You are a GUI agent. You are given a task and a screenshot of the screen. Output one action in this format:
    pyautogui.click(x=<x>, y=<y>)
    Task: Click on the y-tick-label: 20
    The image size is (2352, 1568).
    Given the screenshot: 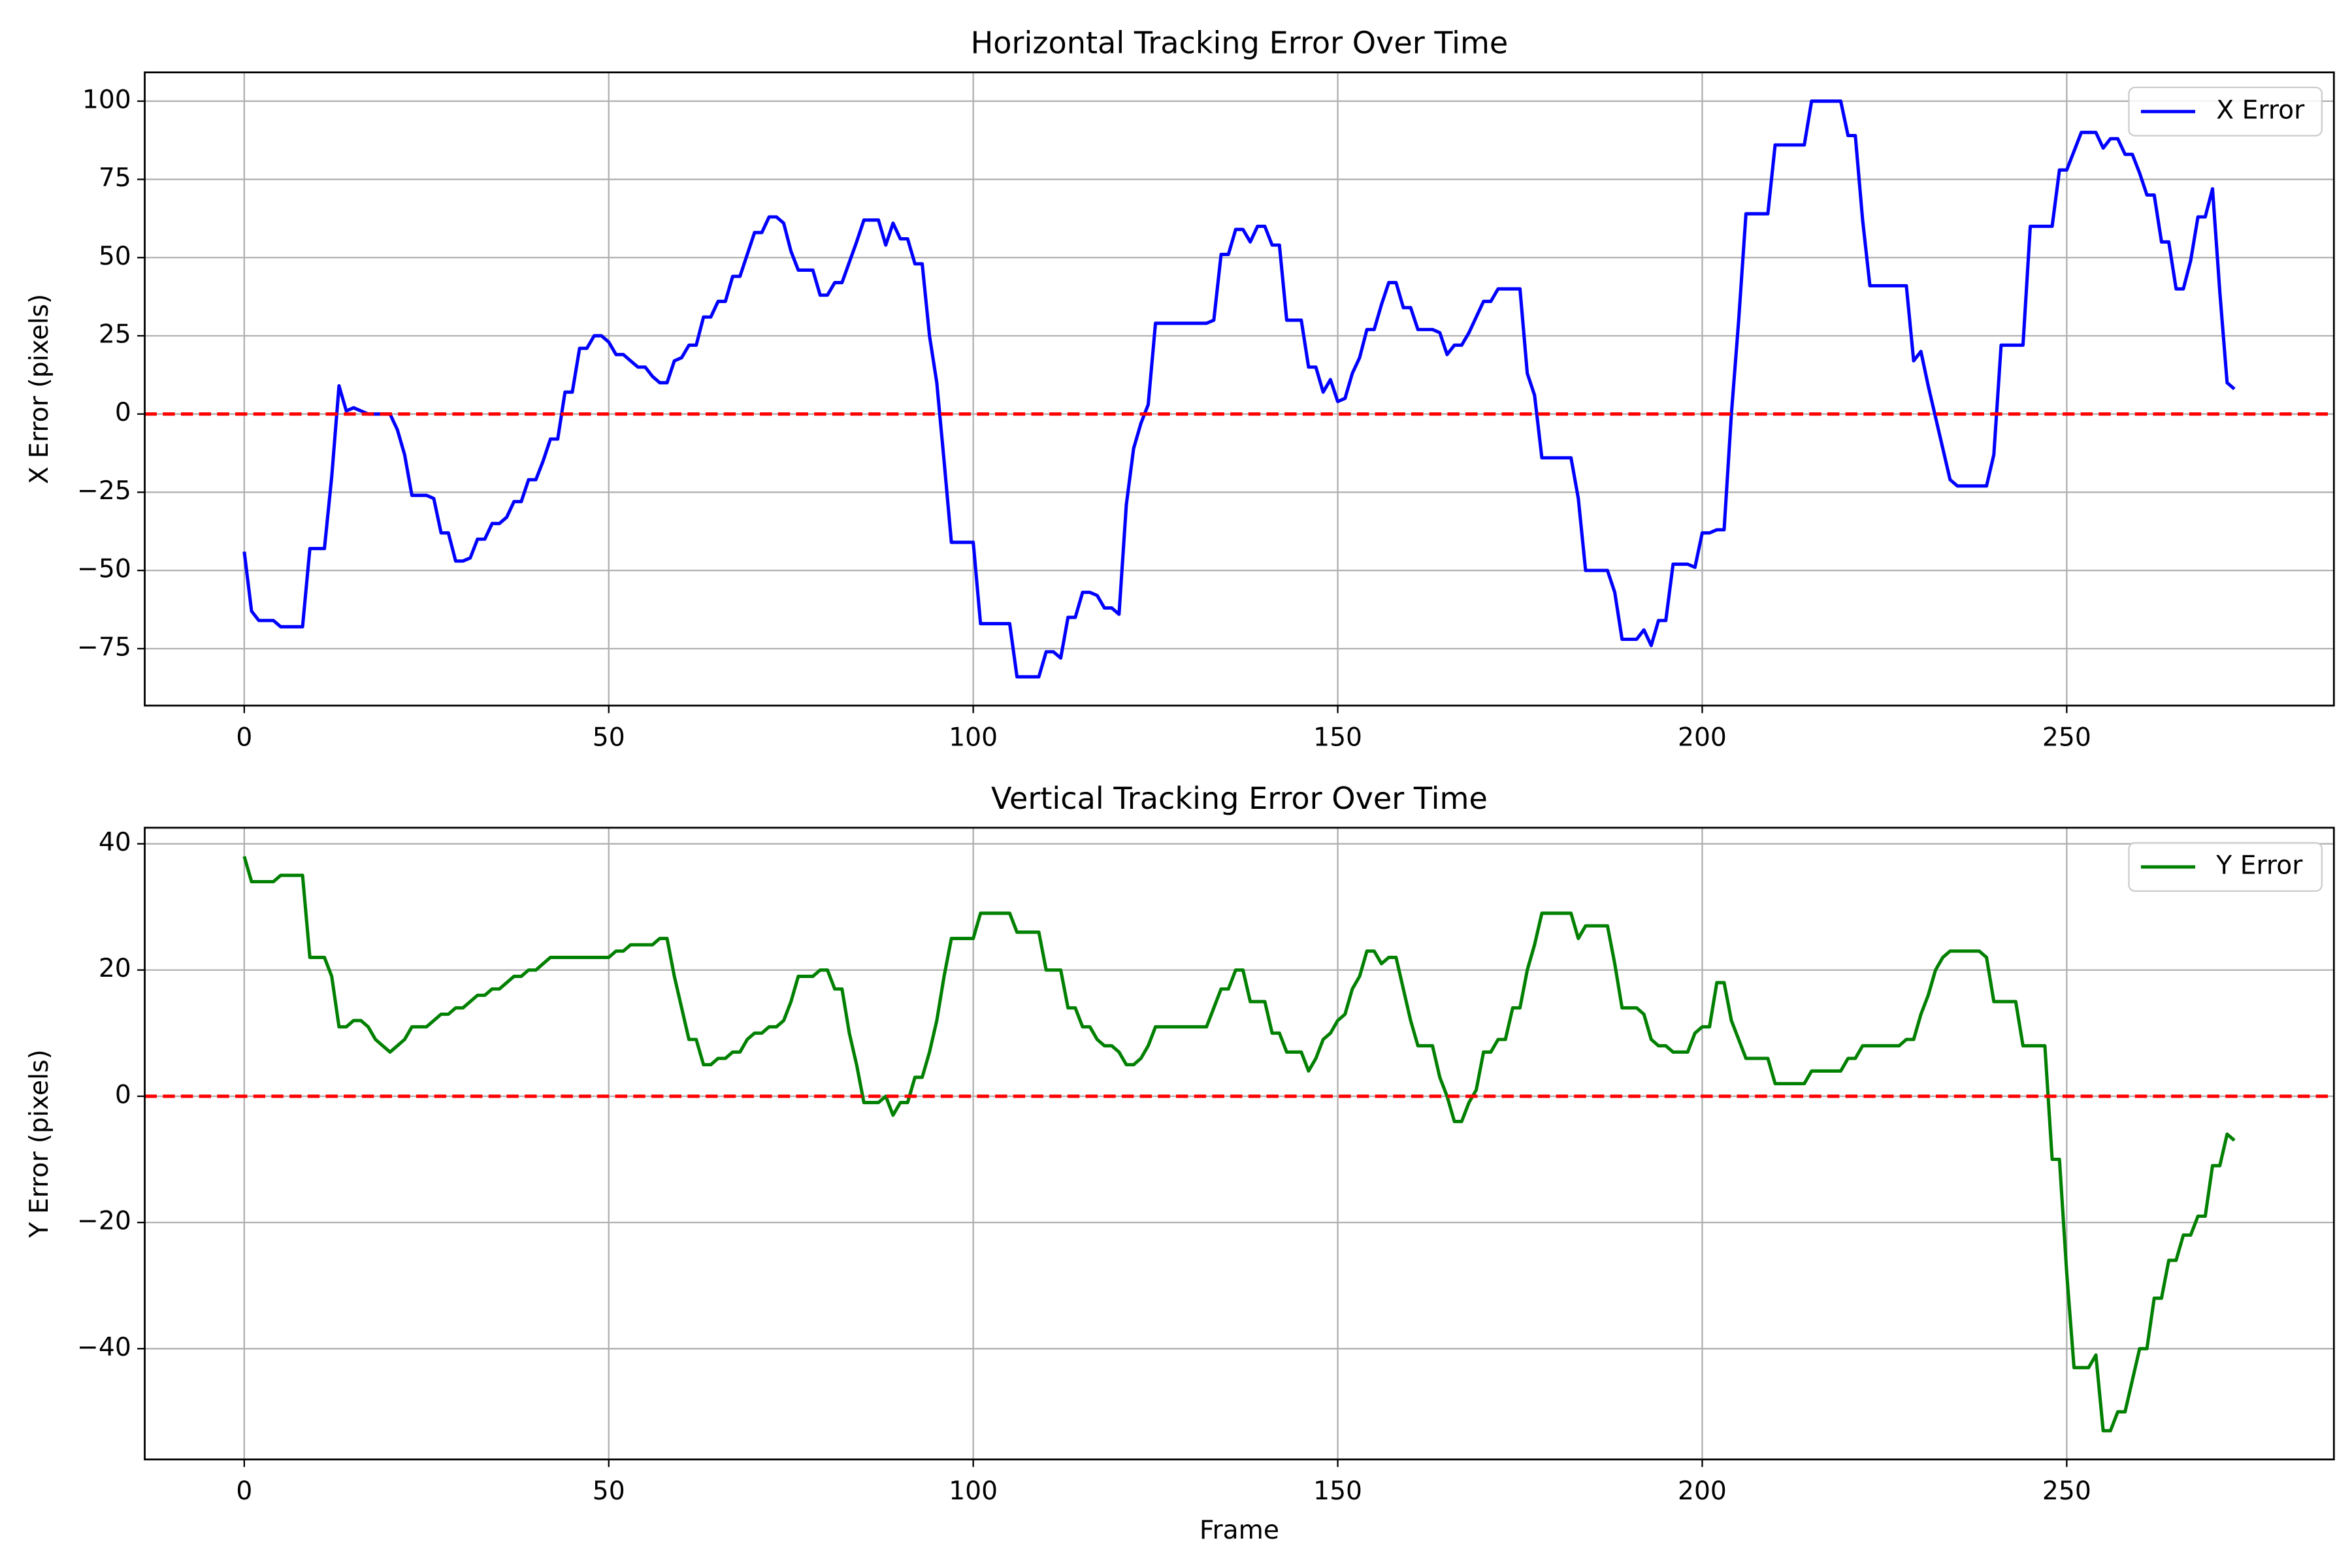 What is the action you would take?
    pyautogui.click(x=115, y=968)
    